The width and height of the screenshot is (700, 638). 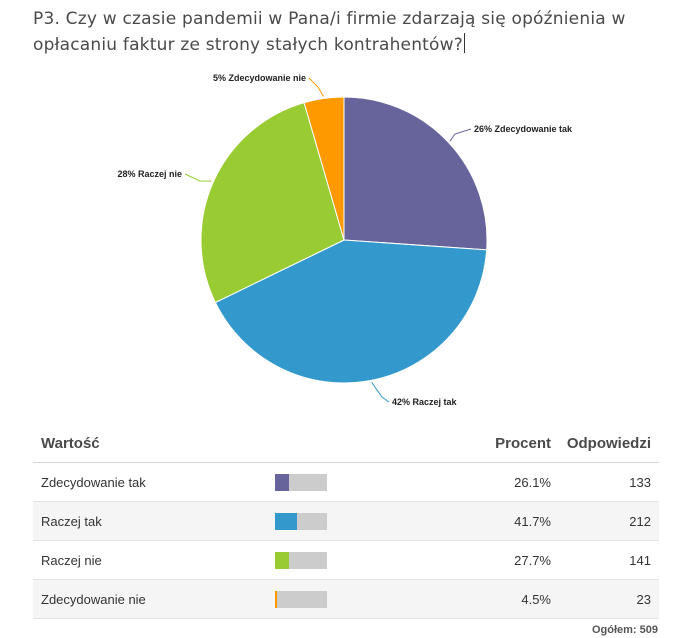 I want to click on text-cursor, so click(x=464, y=43).